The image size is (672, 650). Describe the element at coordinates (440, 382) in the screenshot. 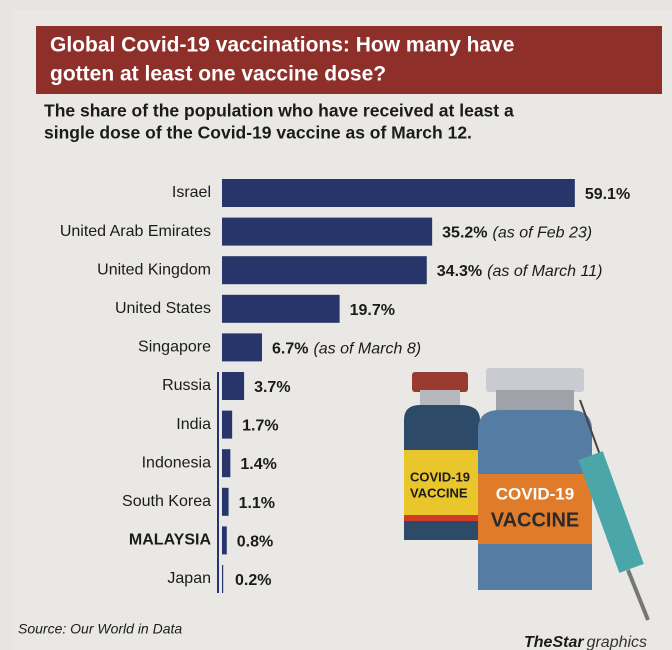

I see `back-cap` at that location.